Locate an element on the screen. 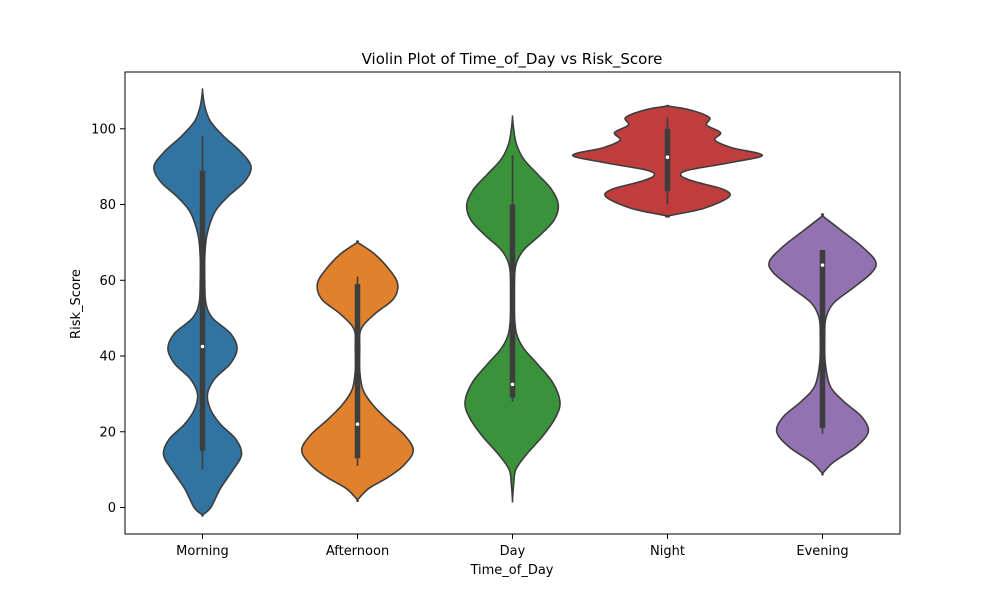 This screenshot has width=1000, height=600. y-axis-label: Risk_Score is located at coordinates (76, 304).